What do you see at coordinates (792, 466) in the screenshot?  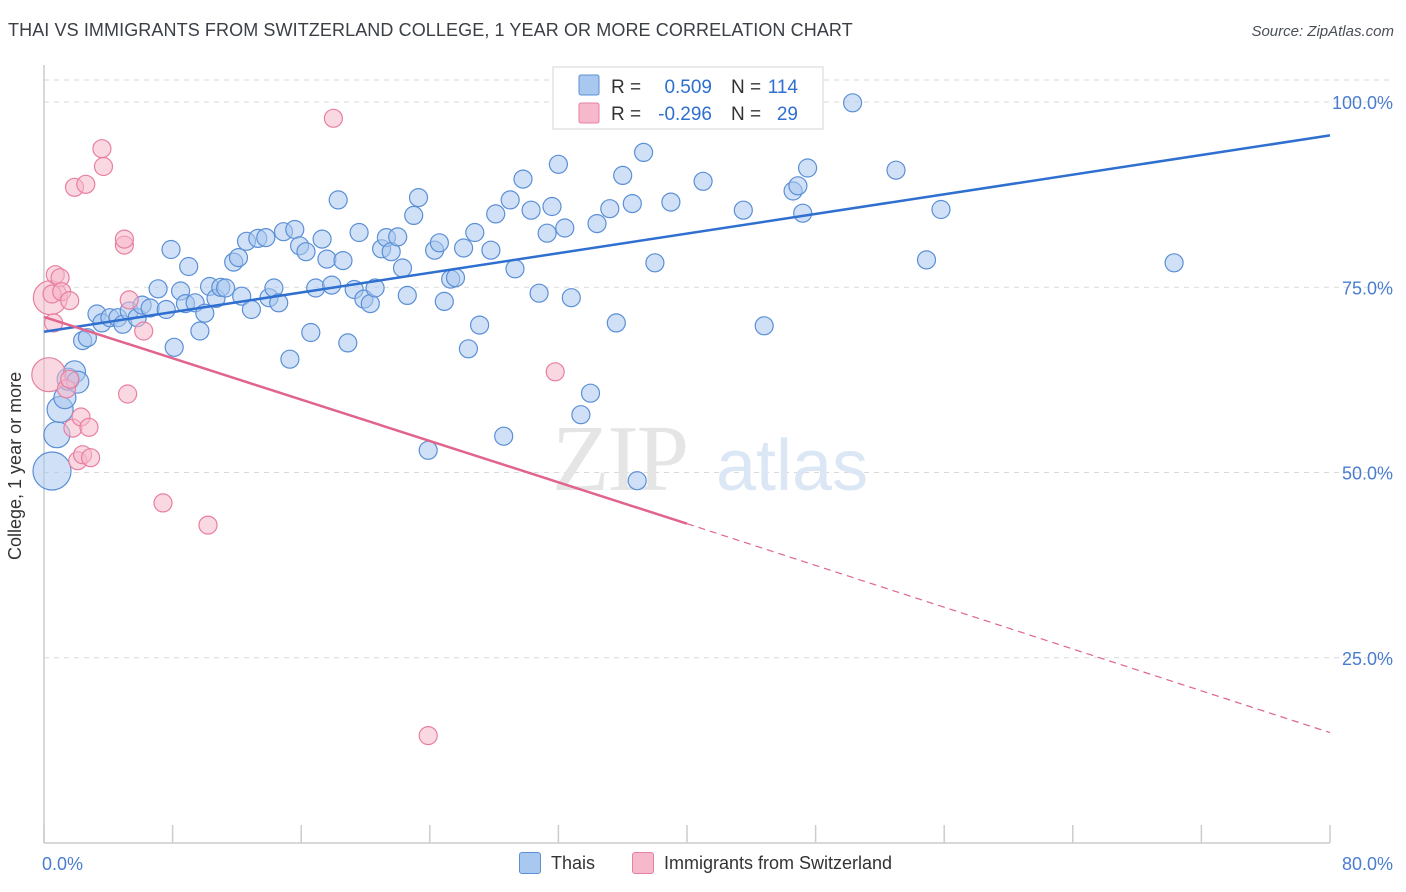 I see `watermark-atlas: atlas` at bounding box center [792, 466].